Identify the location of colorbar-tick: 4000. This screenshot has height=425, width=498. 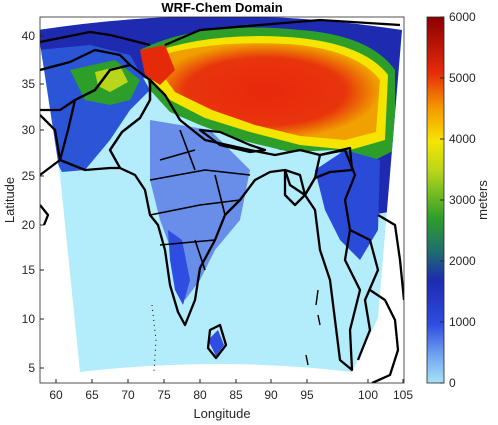
(458, 139).